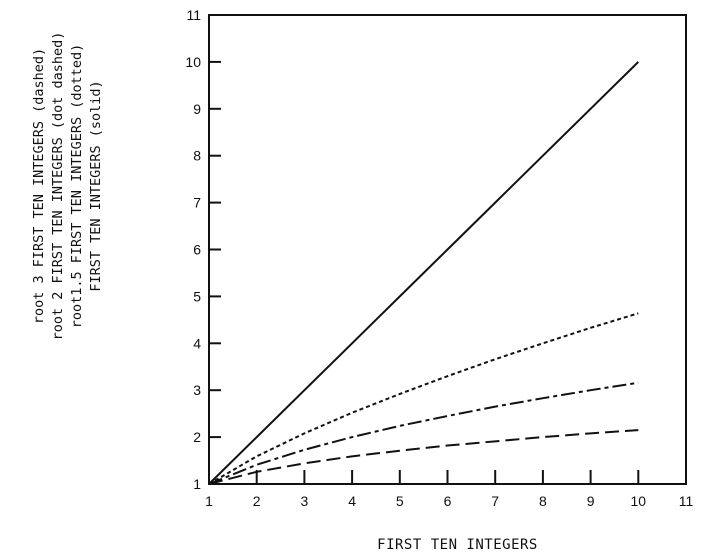 The width and height of the screenshot is (704, 555). Describe the element at coordinates (209, 501) in the screenshot. I see `x-tick-label: 1` at that location.